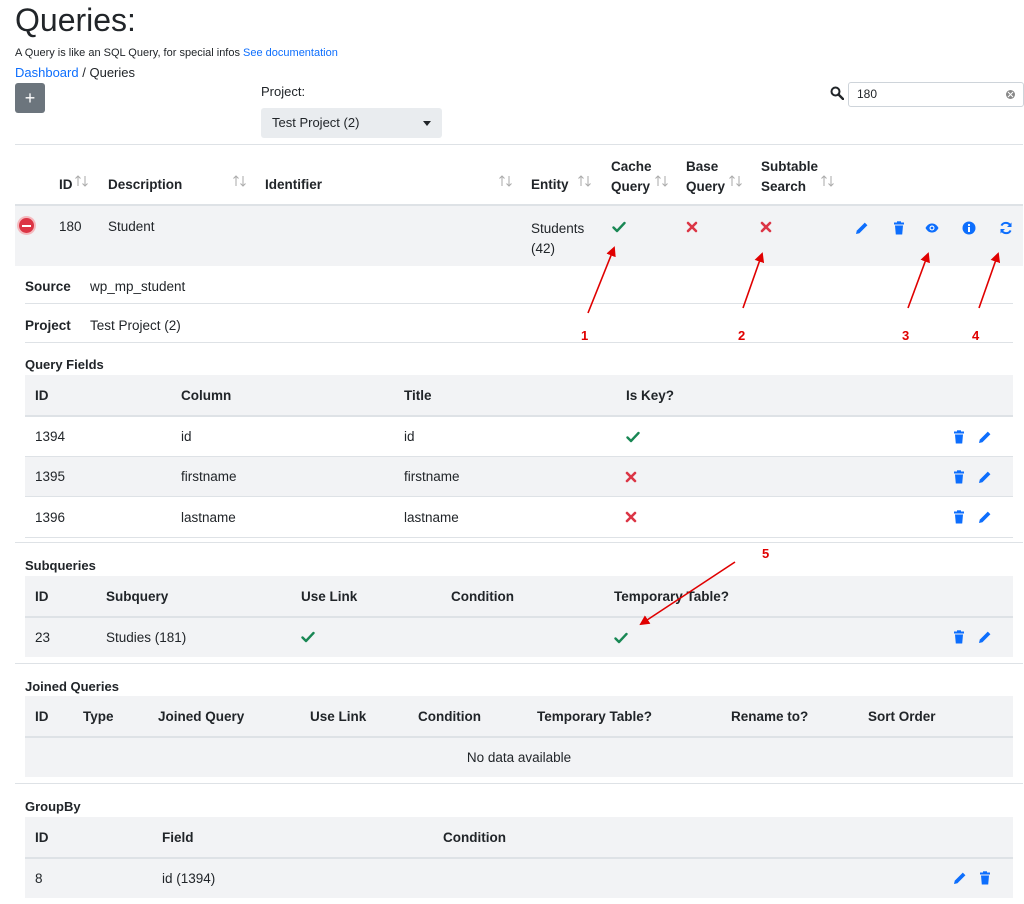  I want to click on jq-col-use-link: Use Link, so click(338, 716).